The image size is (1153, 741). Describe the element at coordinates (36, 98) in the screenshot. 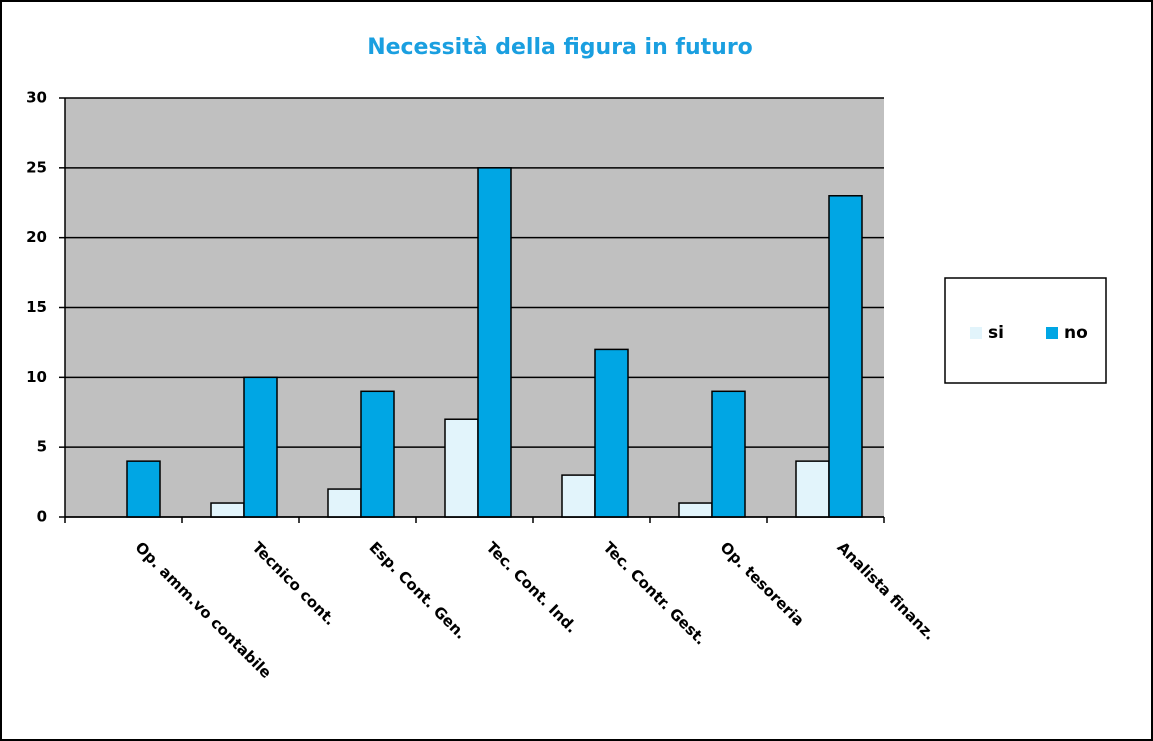

I see `y-tick-label: 30` at that location.